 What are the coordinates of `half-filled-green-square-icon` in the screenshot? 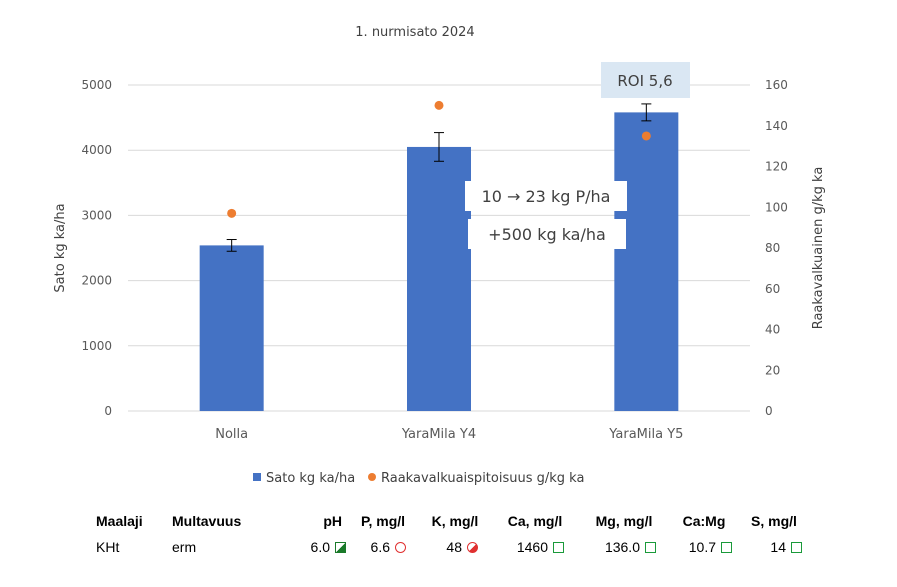 It's located at (340, 547).